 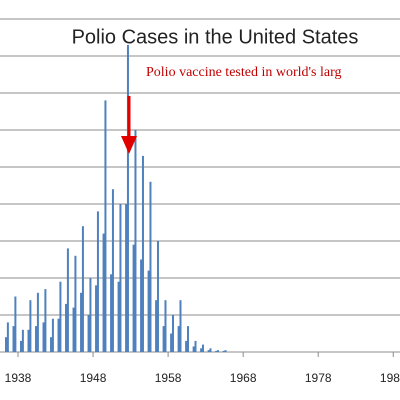 I want to click on x-tick-label: 1958, so click(x=168, y=378).